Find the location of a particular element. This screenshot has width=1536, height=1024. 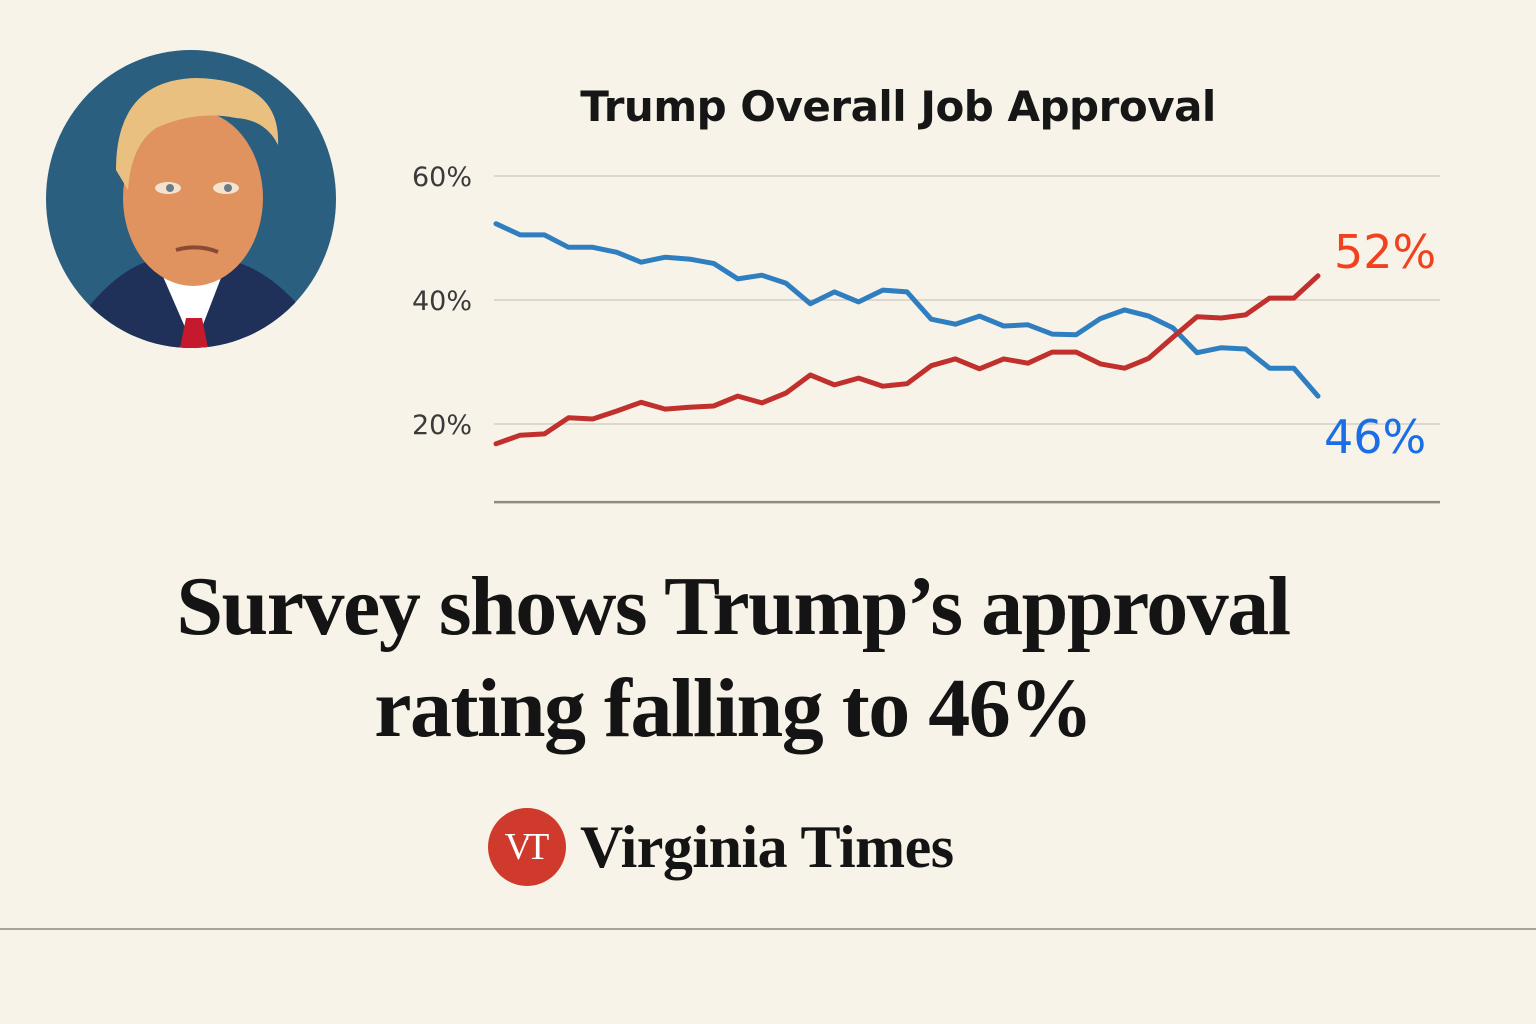

y-tick-label-20: 20% is located at coordinates (442, 425).